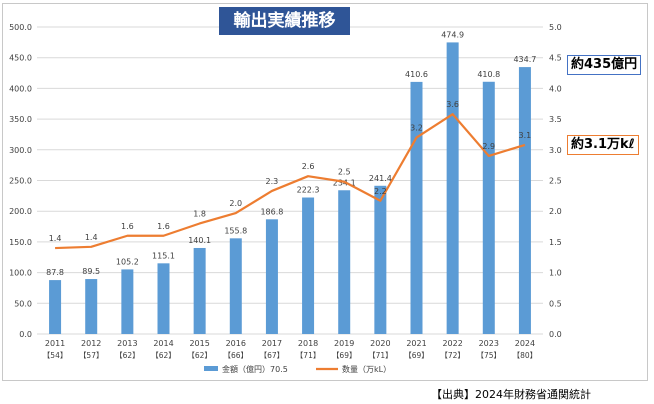 This screenshot has height=404, width=654. What do you see at coordinates (235, 203) in the screenshot?
I see `line-value-label: 2.0` at bounding box center [235, 203].